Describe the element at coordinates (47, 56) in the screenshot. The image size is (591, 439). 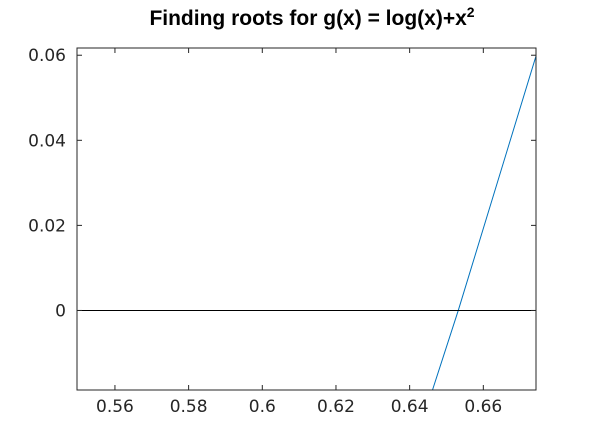
I see `y-tick-label: 0.06` at that location.